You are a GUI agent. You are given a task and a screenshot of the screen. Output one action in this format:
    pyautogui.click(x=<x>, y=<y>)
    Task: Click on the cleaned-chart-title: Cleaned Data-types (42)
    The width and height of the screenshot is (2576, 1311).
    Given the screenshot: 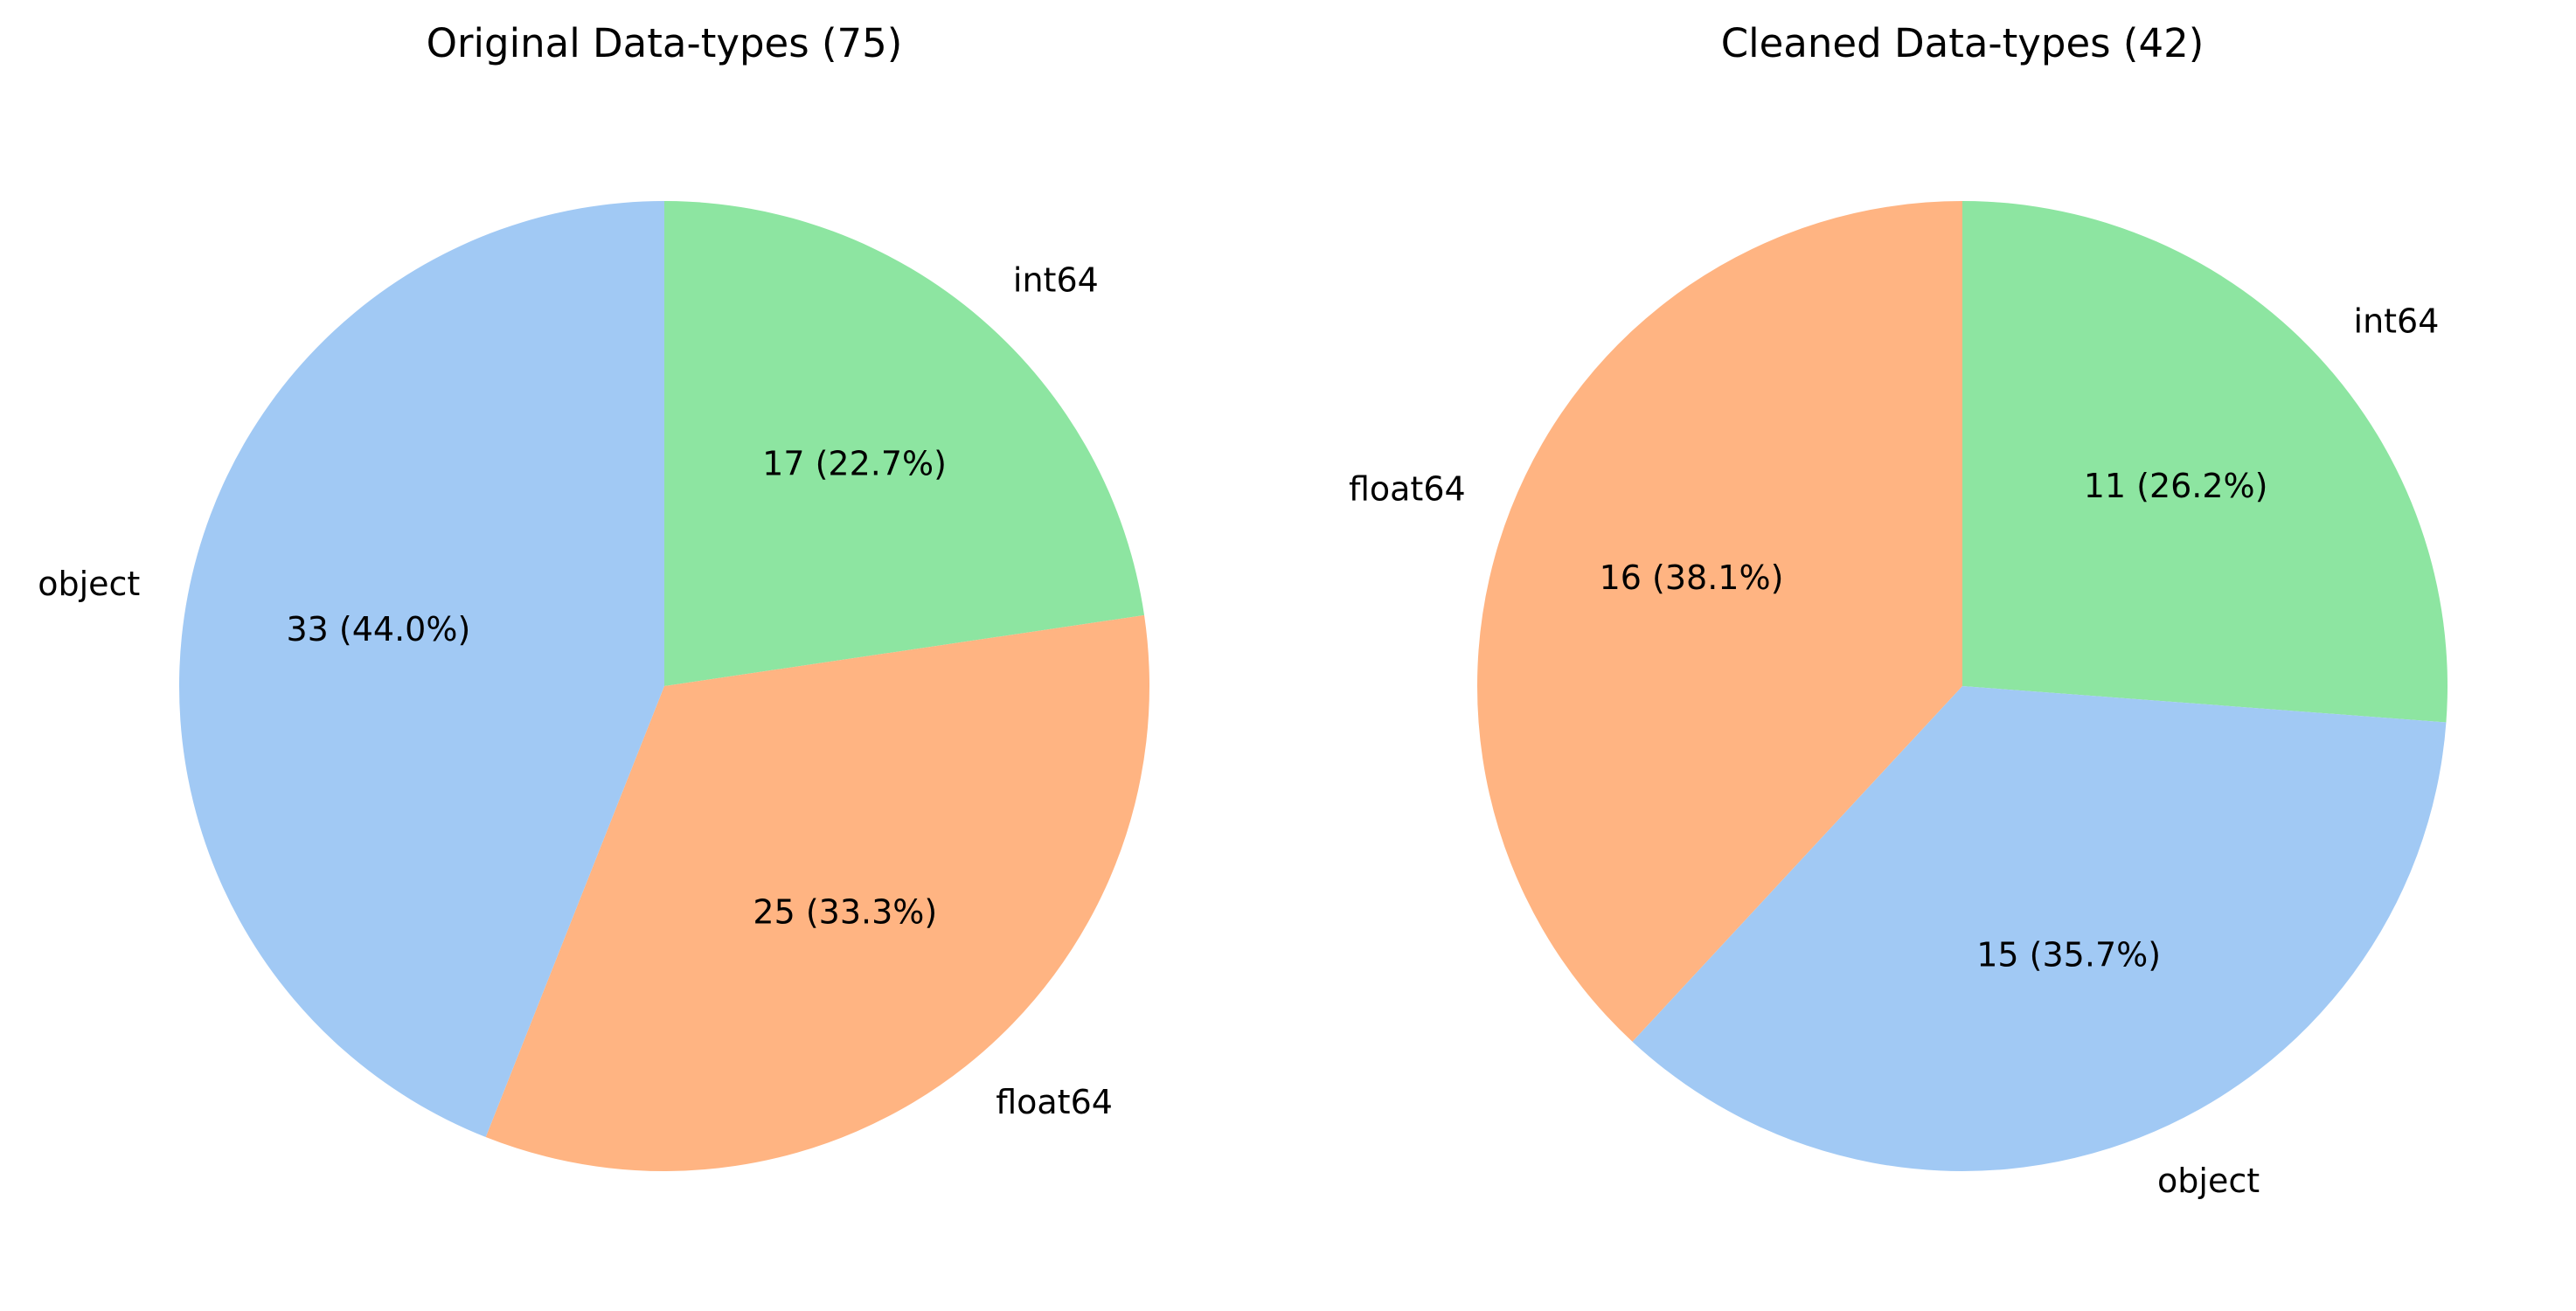 What is the action you would take?
    pyautogui.click(x=1963, y=43)
    